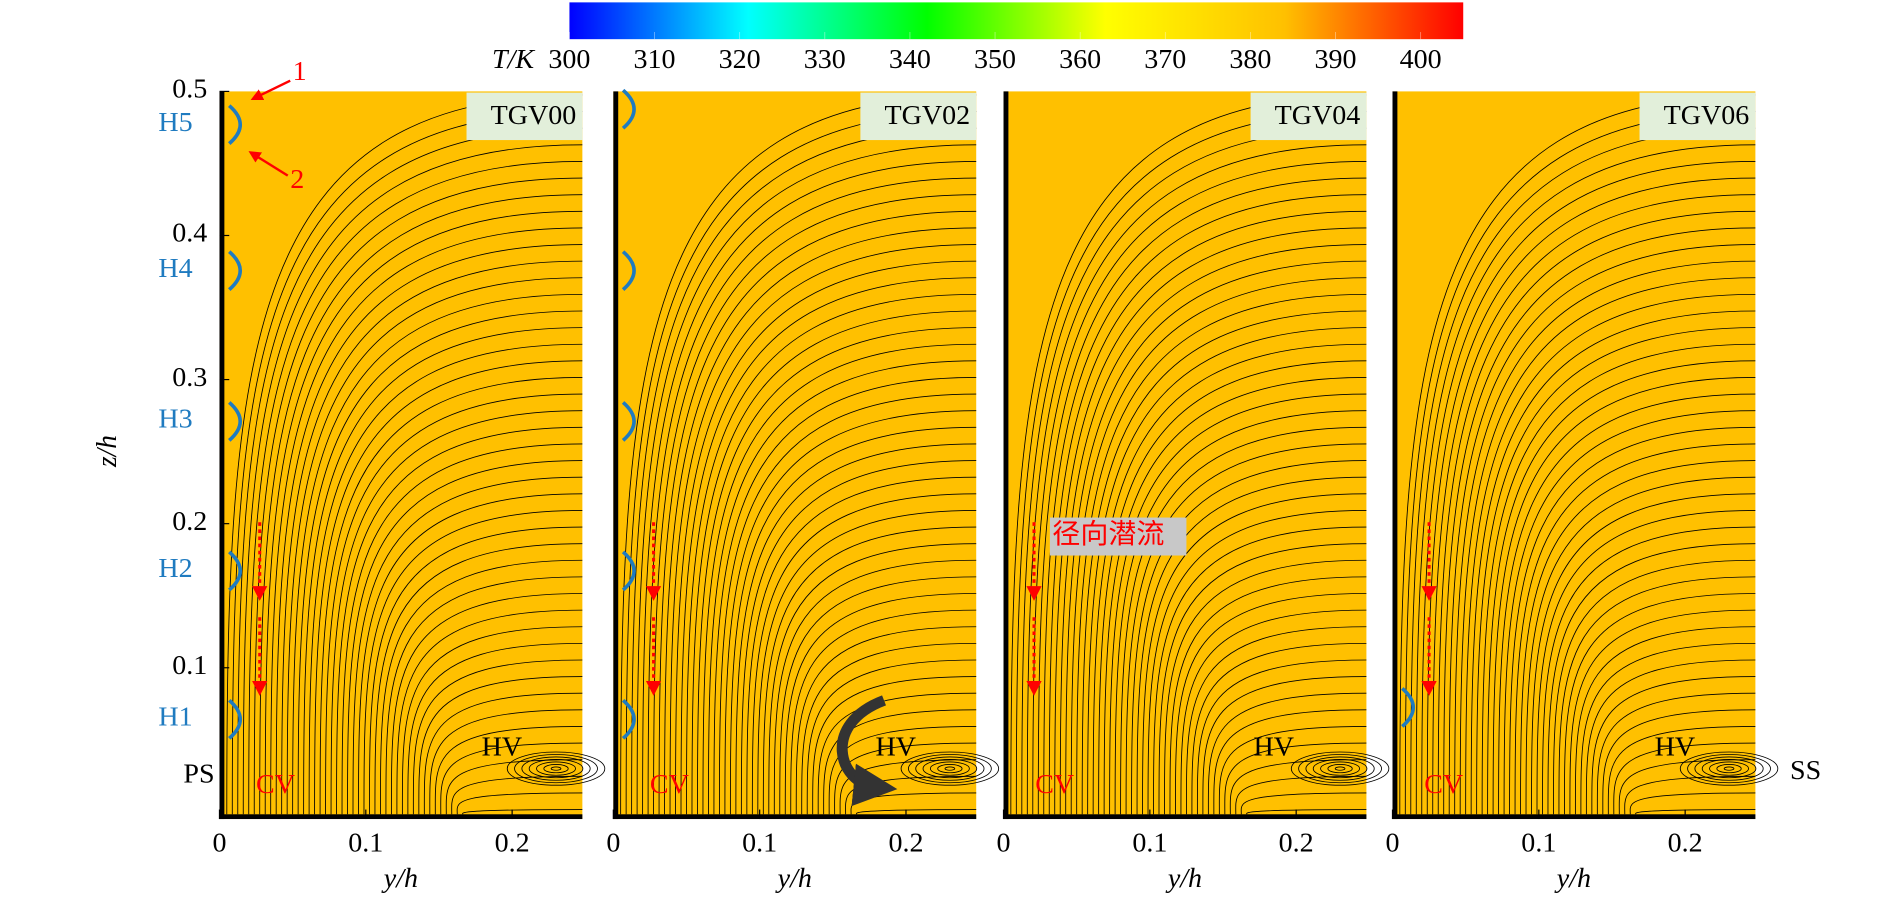 The height and width of the screenshot is (914, 1890). I want to click on colorbar-tick-label: 380, so click(1250, 58).